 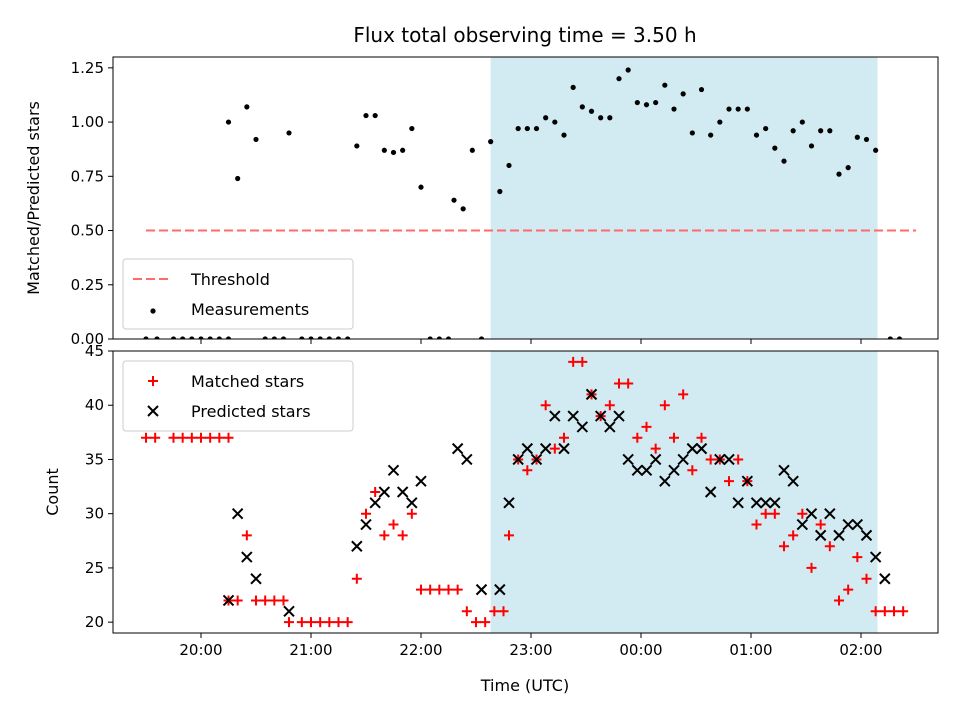 I want to click on x-tick-label: 21:00, so click(x=310, y=650).